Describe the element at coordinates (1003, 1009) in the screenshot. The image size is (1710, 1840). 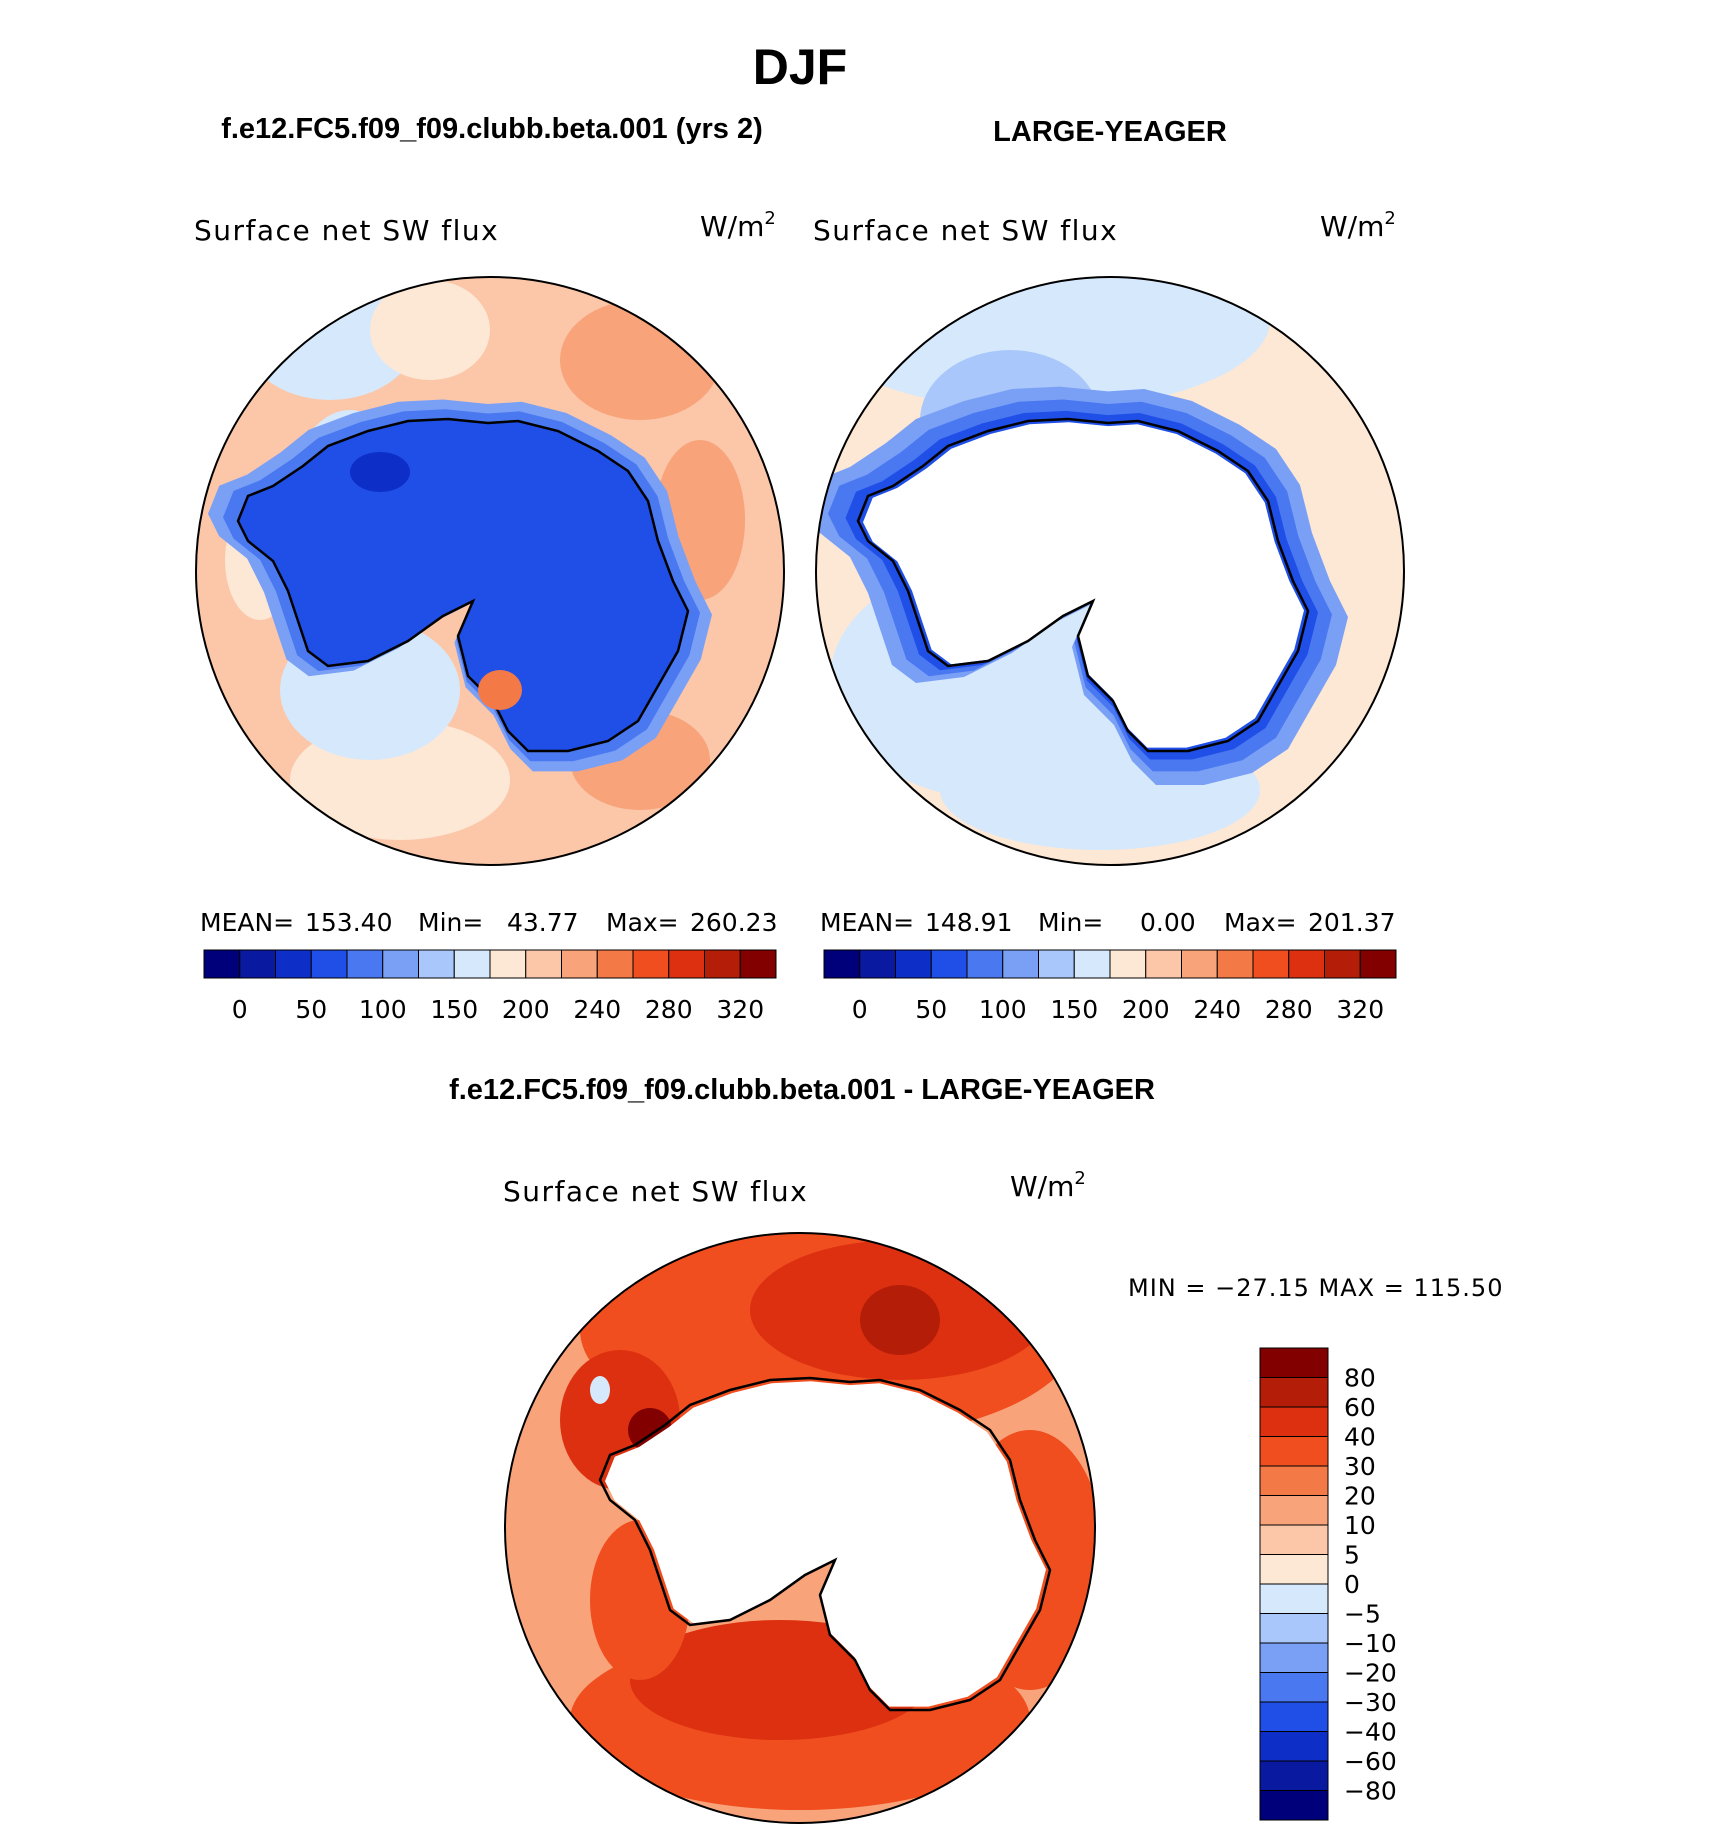
I see `colorbar-obs-tick-label: 100` at that location.